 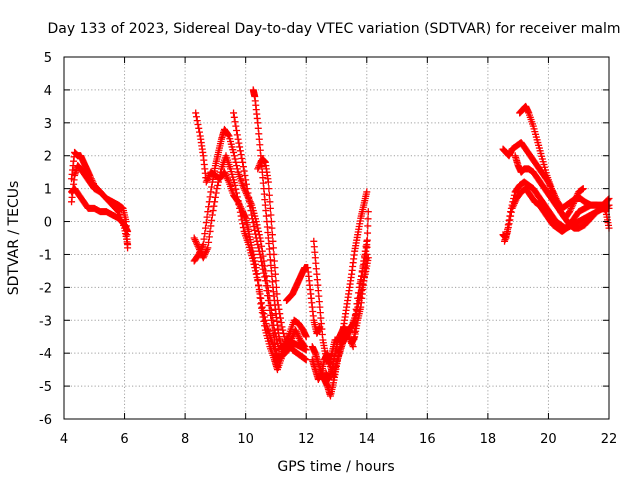 I want to click on y-tick-label: -3, so click(x=45, y=321).